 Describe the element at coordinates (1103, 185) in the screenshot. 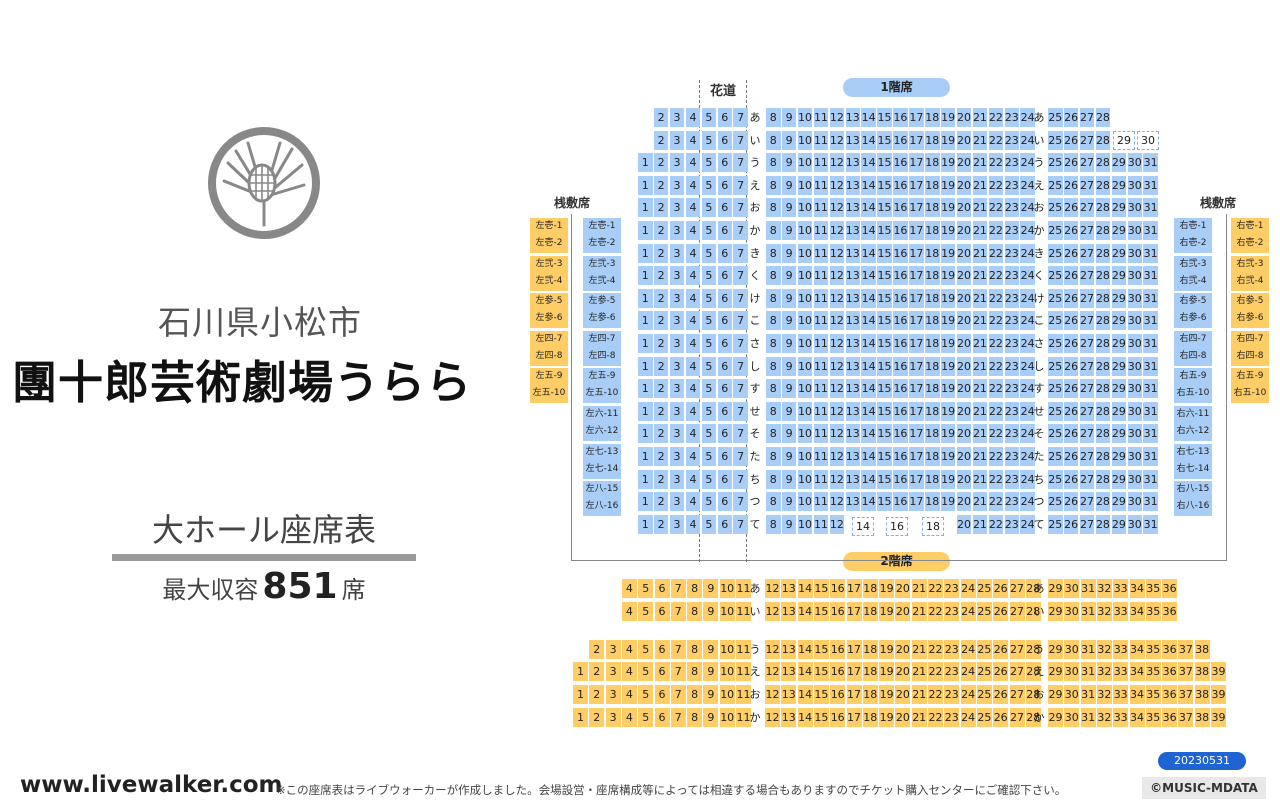

I see `seat-f1-え-28: 28` at that location.